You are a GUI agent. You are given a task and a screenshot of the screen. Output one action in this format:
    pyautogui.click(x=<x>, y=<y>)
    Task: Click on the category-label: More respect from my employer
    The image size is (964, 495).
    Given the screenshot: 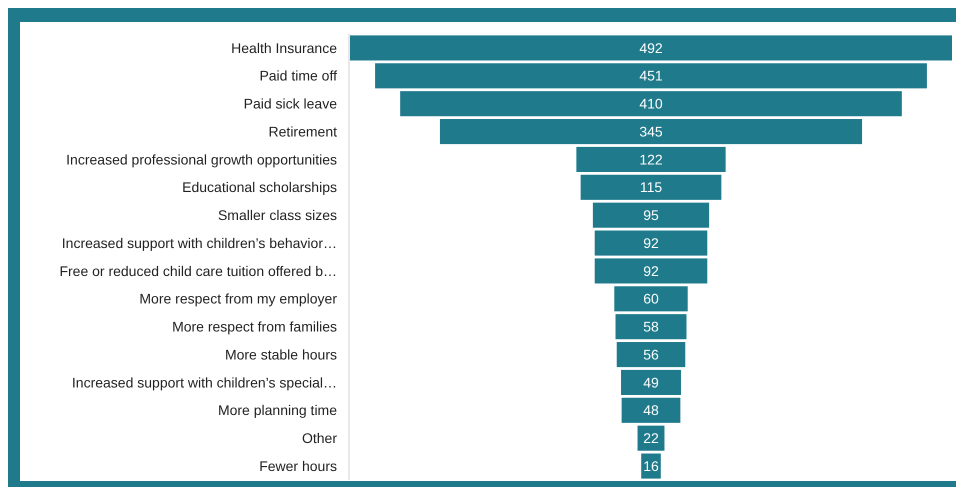 What is the action you would take?
    pyautogui.click(x=238, y=298)
    